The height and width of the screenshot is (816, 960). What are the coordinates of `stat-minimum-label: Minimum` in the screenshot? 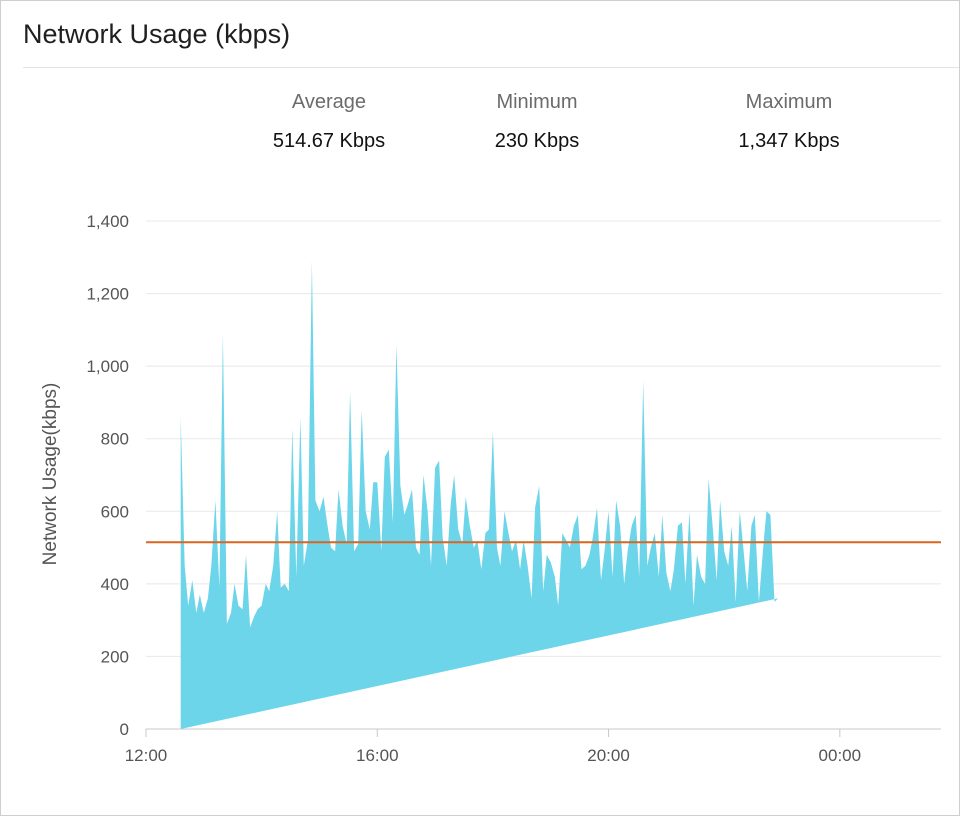 It's located at (537, 102).